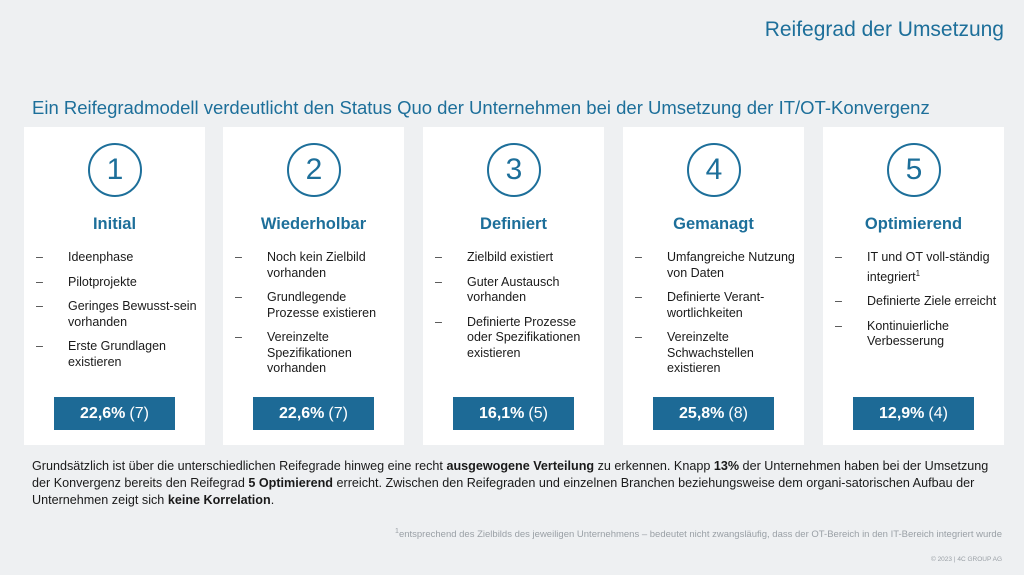  I want to click on level-number-circle: 3, so click(514, 170).